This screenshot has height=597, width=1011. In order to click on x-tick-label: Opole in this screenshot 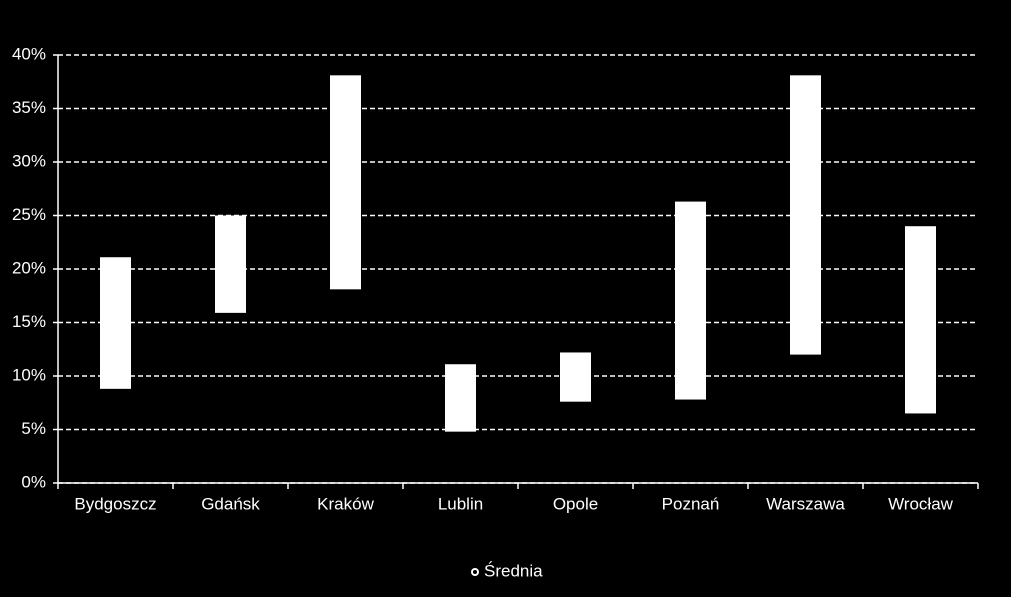, I will do `click(575, 503)`.